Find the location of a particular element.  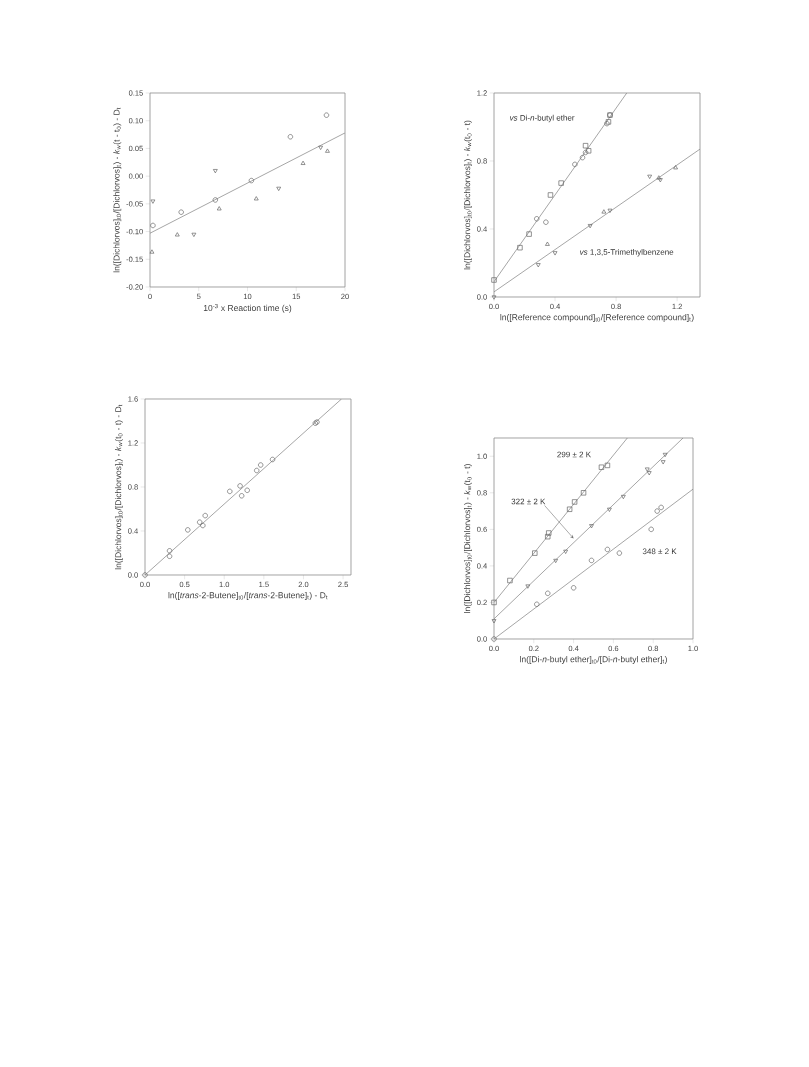

text: ln([Dichlorvos]$_{t0}$/[Dichlorvos]$_{t}$) - k$_{w}$(t$_{0}$ - t) - D$_{t}$ is located at coordinates (118, 487).